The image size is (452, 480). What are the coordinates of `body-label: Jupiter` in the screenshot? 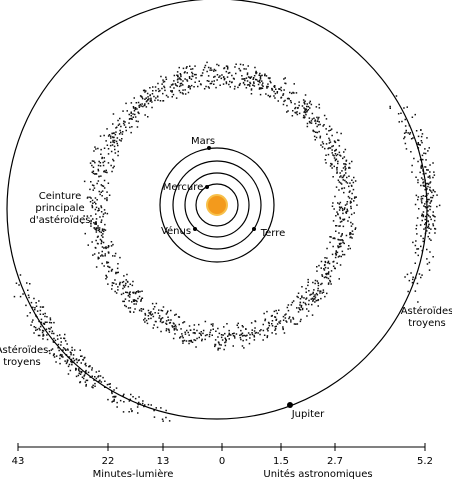 It's located at (308, 414).